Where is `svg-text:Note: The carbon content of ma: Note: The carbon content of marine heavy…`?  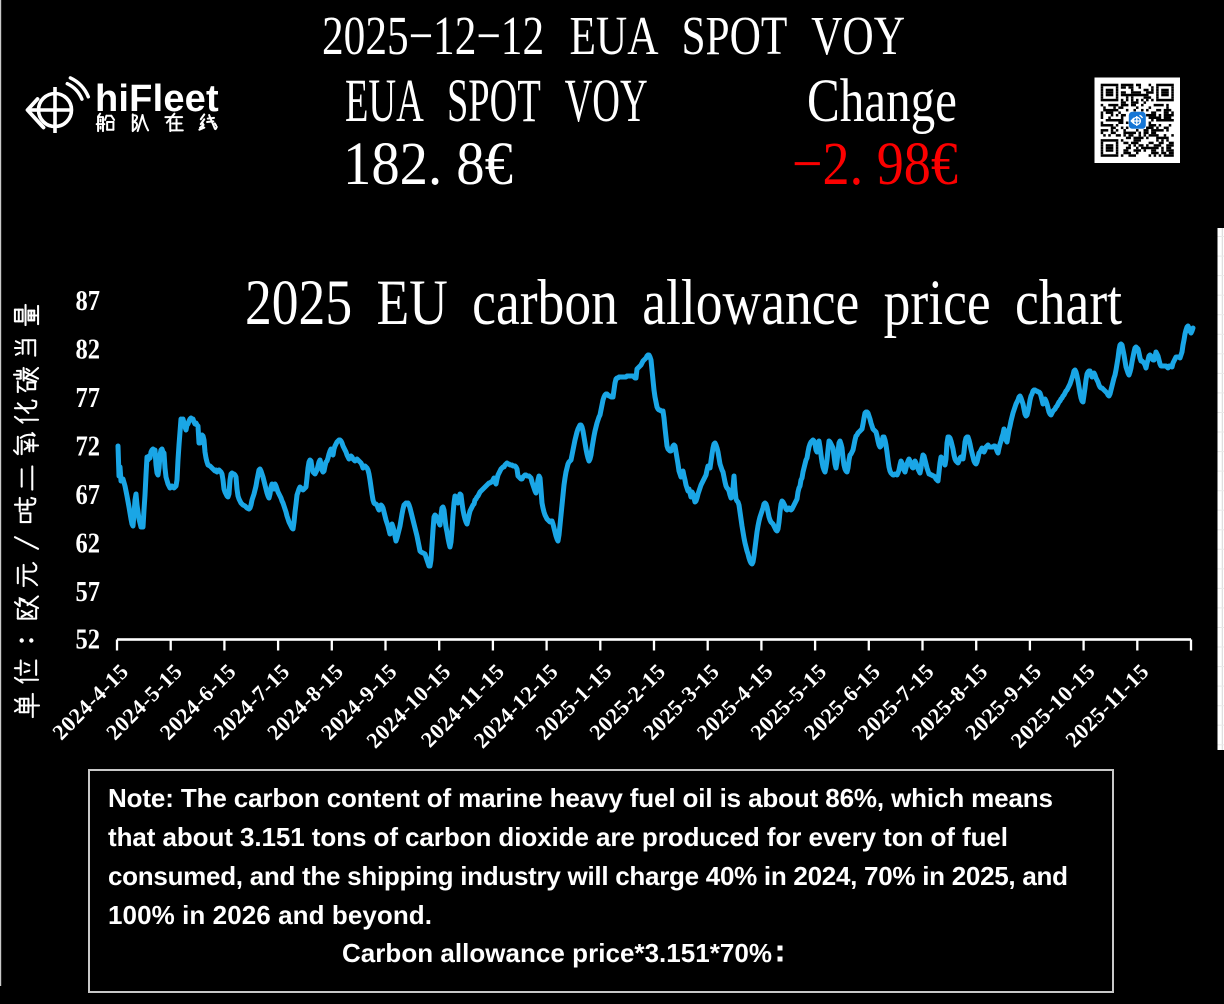 svg-text:Note: The carbon content of ma: Note: The carbon content of marine heavy… is located at coordinates (580, 798).